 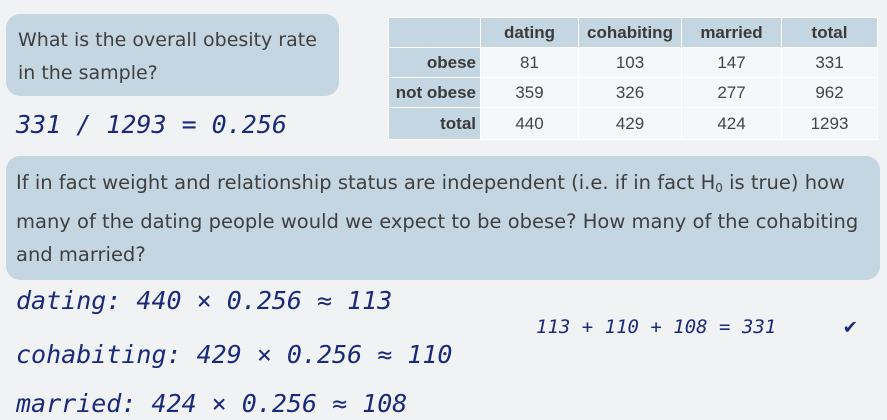 I want to click on table-cell: 962, so click(x=829, y=92).